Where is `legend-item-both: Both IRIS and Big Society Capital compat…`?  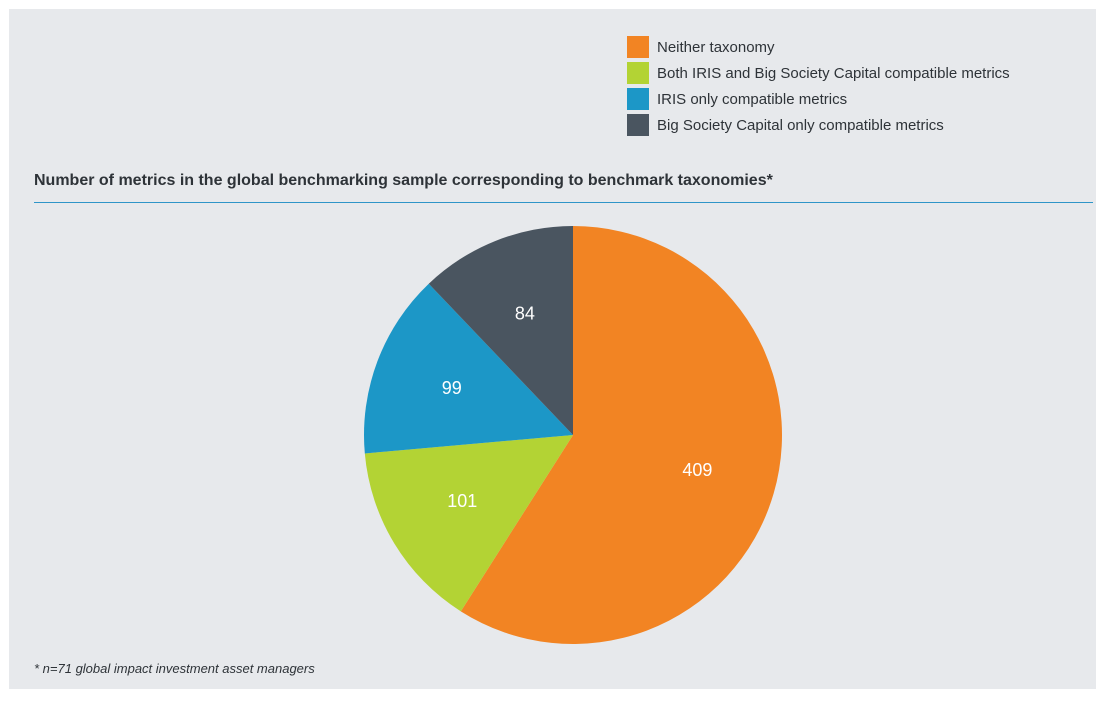 legend-item-both: Both IRIS and Big Society Capital compat… is located at coordinates (818, 73).